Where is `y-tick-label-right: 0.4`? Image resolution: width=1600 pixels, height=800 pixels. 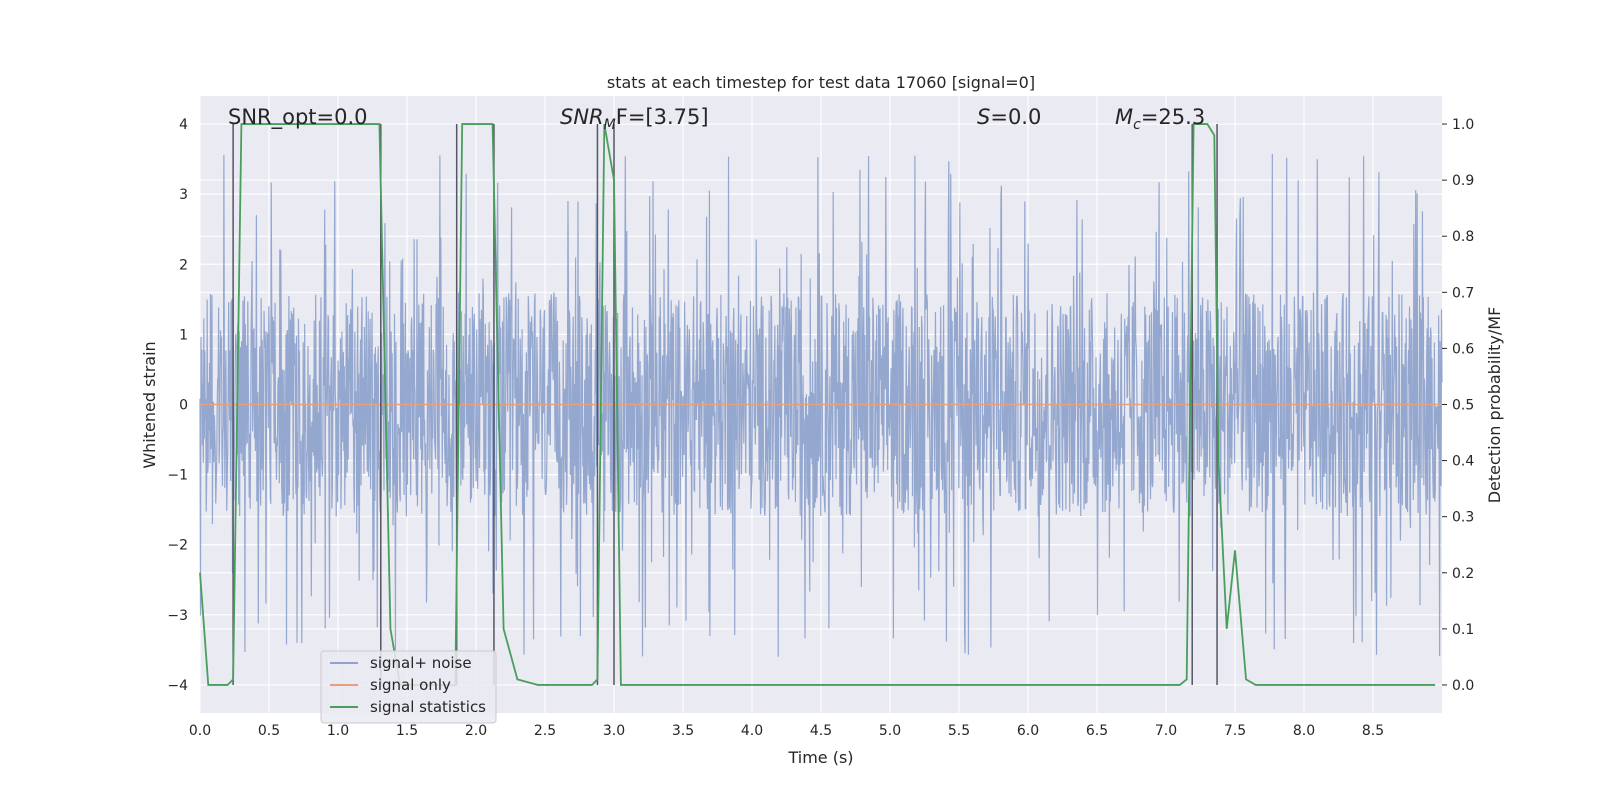 y-tick-label-right: 0.4 is located at coordinates (1463, 462).